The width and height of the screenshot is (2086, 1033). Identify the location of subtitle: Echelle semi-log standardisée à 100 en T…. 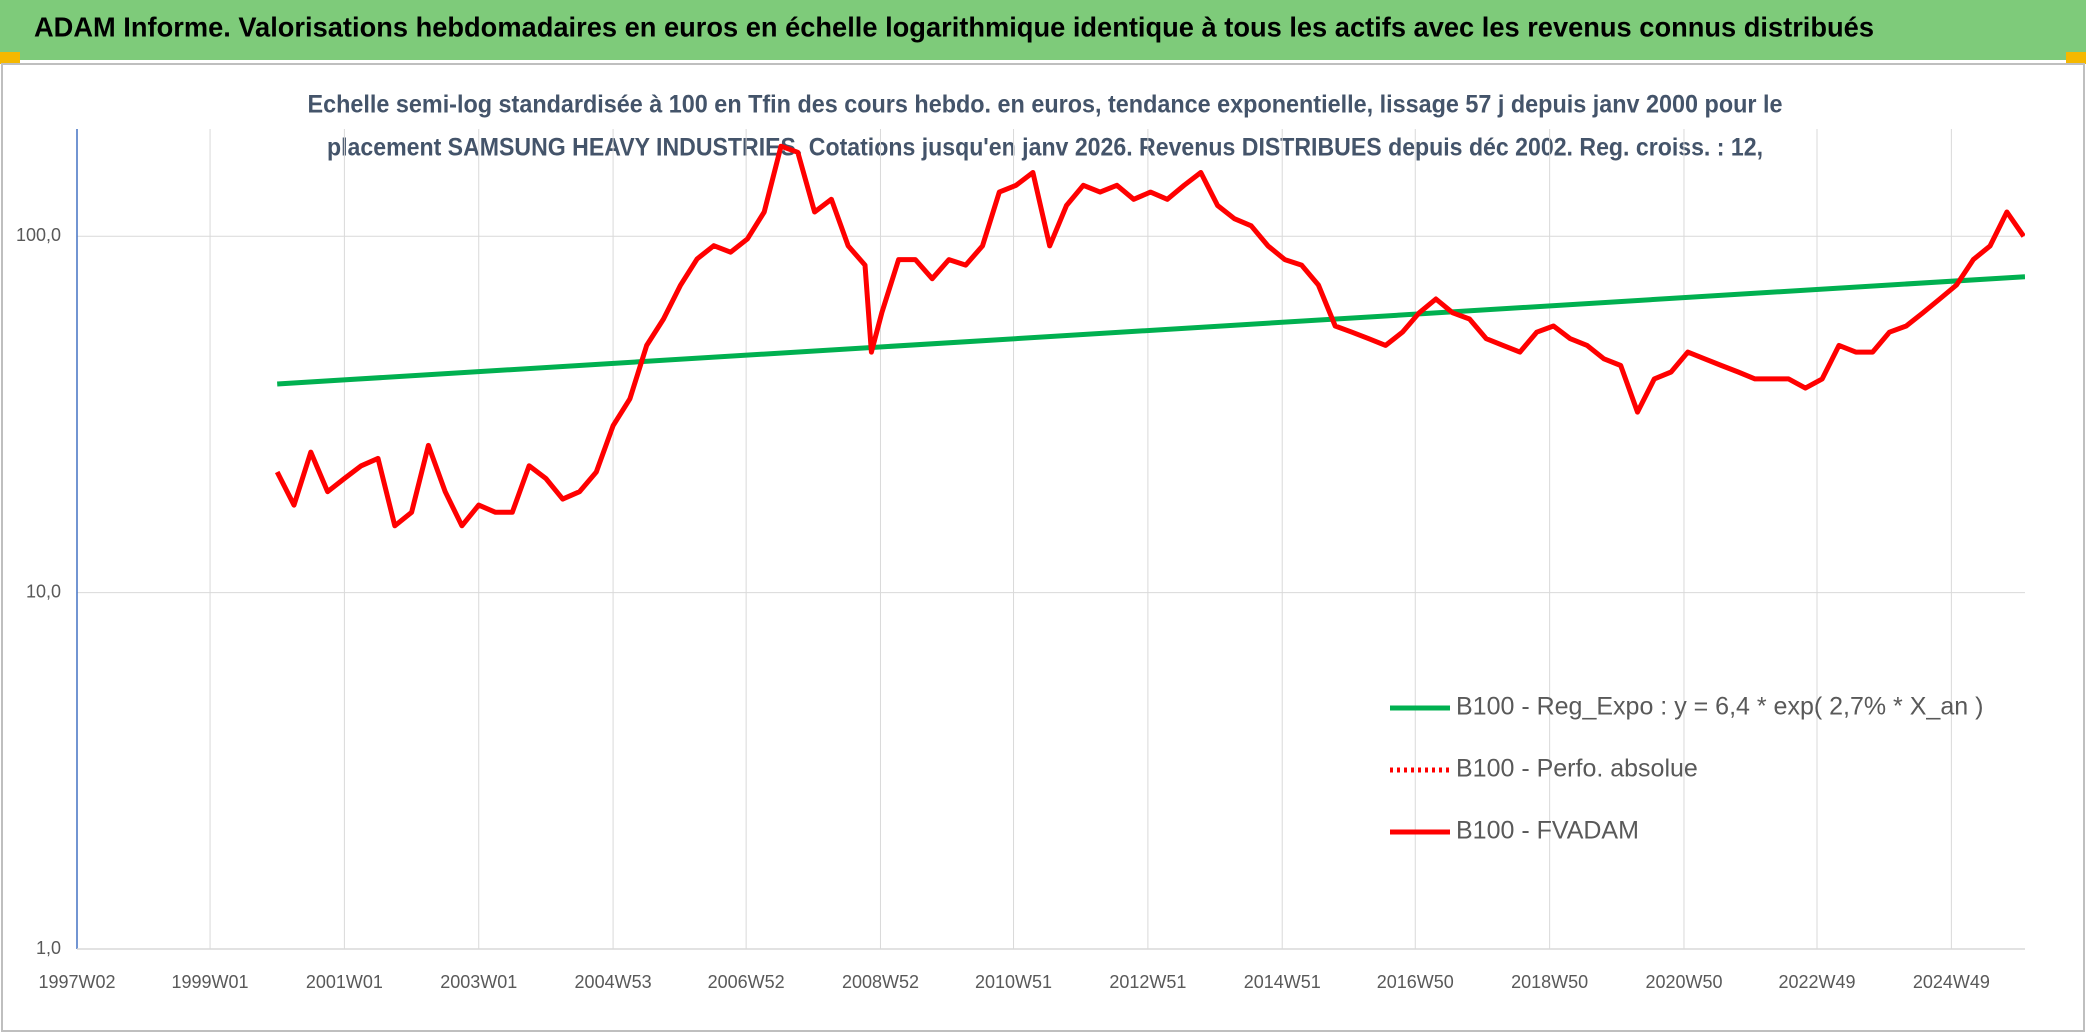
(1045, 105).